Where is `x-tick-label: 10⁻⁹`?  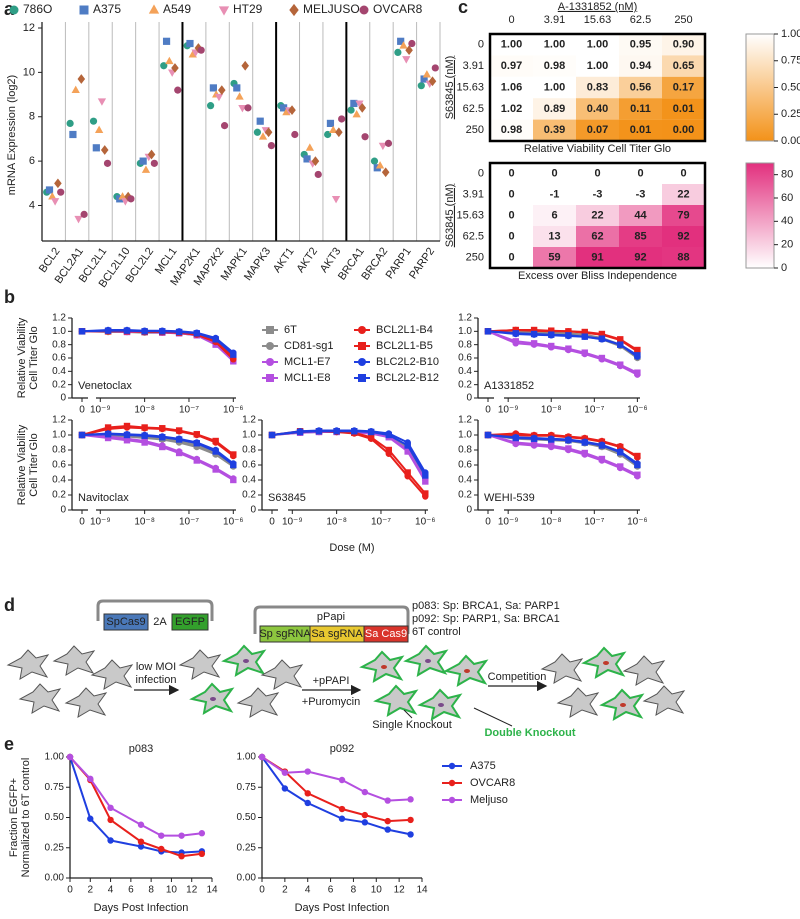
x-tick-label: 10⁻⁹ is located at coordinates (292, 522).